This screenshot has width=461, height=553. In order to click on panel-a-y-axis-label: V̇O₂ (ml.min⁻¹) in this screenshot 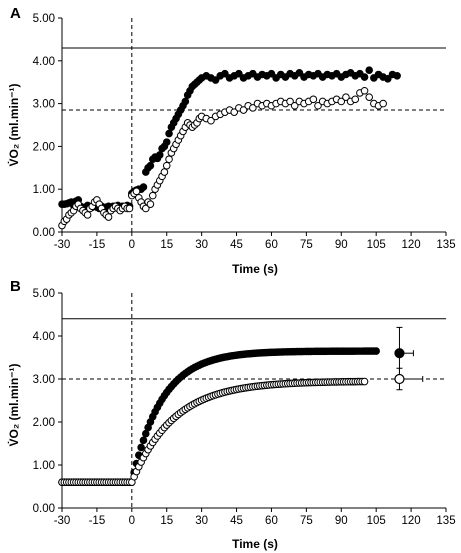, I will do `click(13, 124)`.